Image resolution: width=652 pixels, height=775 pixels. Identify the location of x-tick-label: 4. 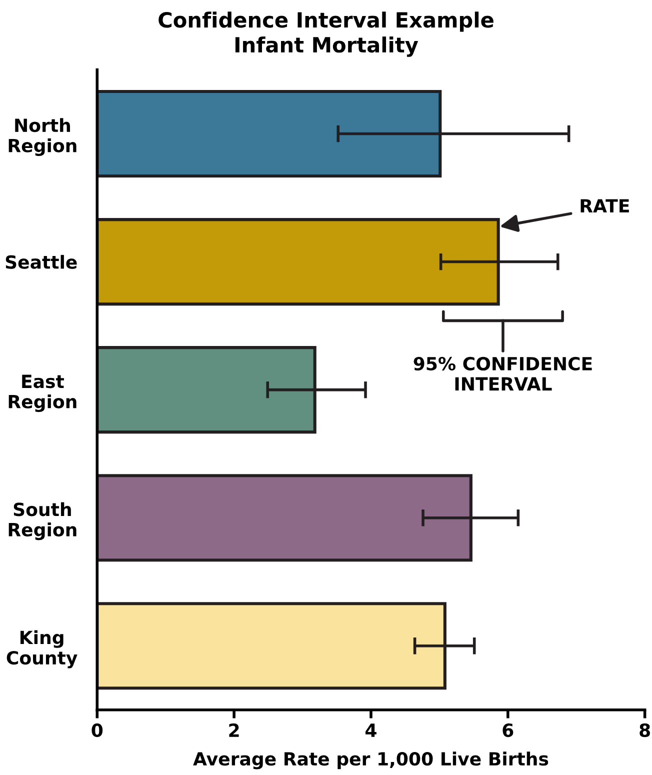
(371, 730).